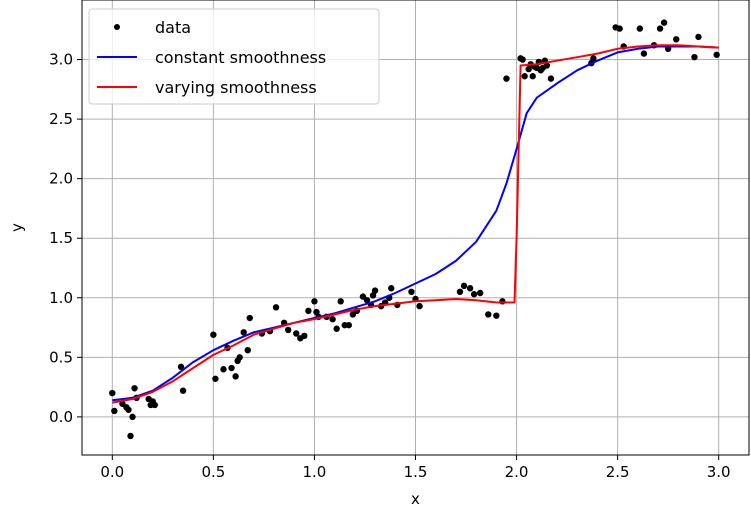 Image resolution: width=751 pixels, height=514 pixels. What do you see at coordinates (173, 27) in the screenshot?
I see `legend-label-data: data` at bounding box center [173, 27].